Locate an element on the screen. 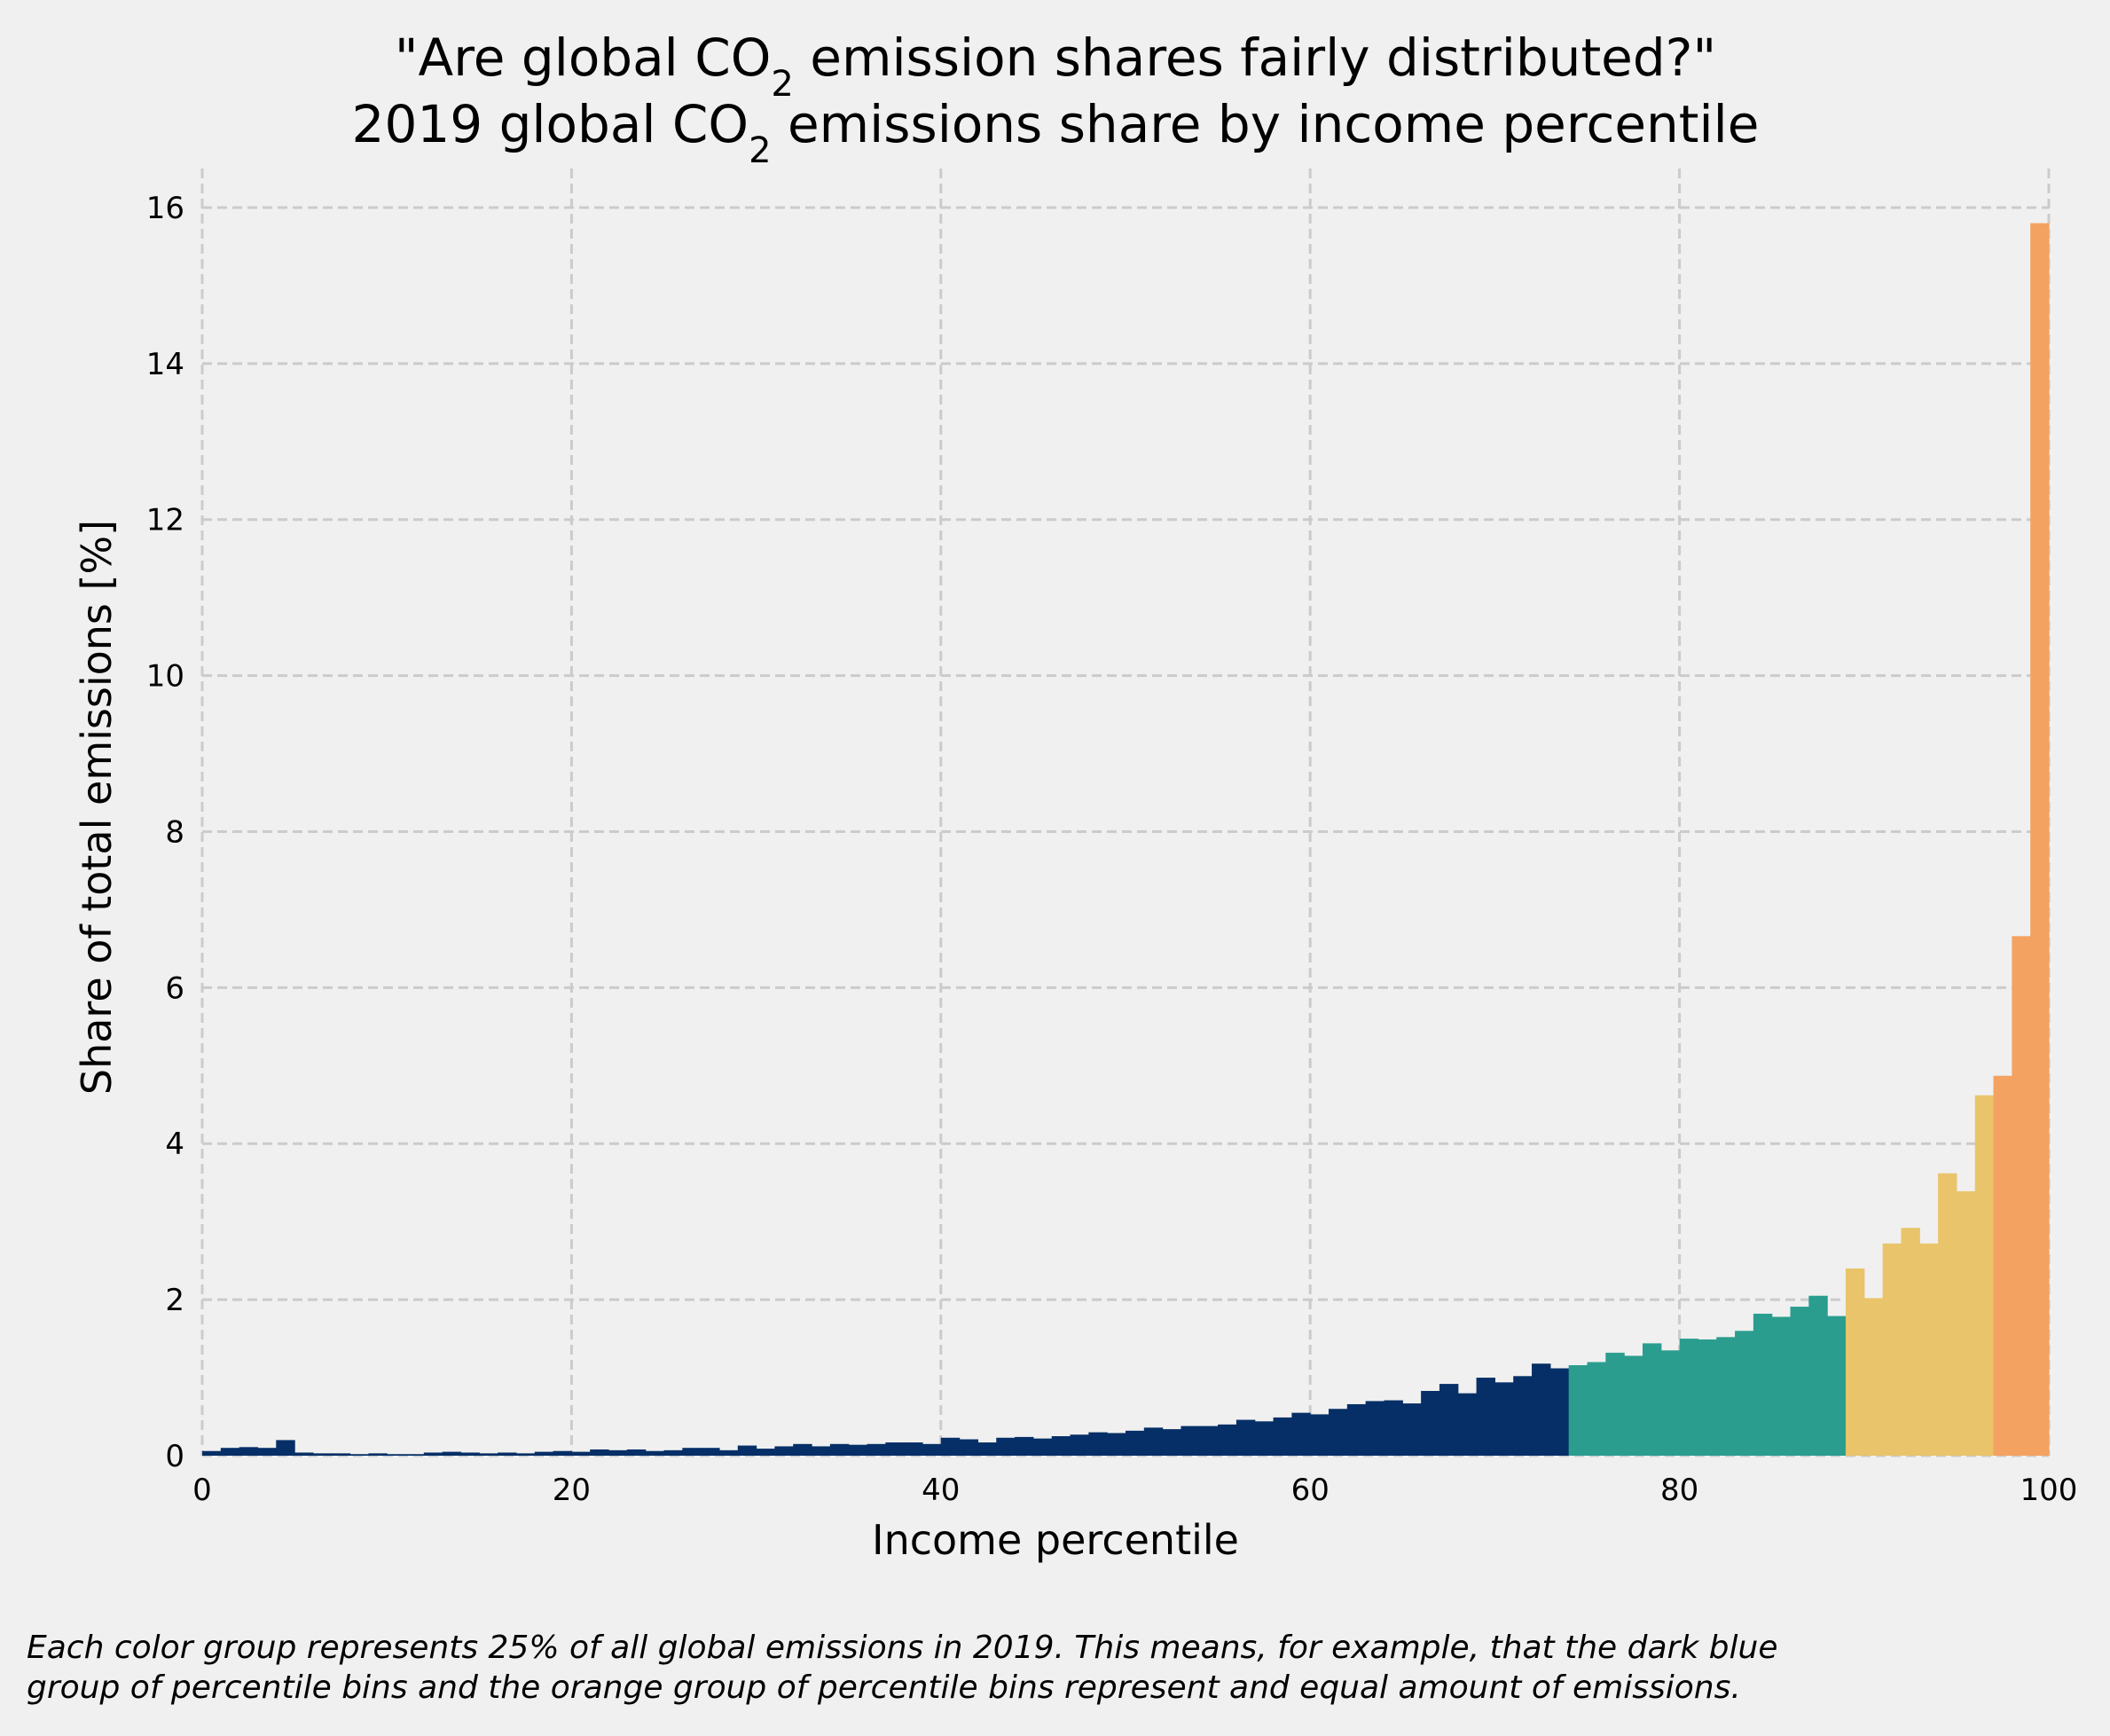 The image size is (2110, 1736). x-tick-label: 40 is located at coordinates (941, 1490).